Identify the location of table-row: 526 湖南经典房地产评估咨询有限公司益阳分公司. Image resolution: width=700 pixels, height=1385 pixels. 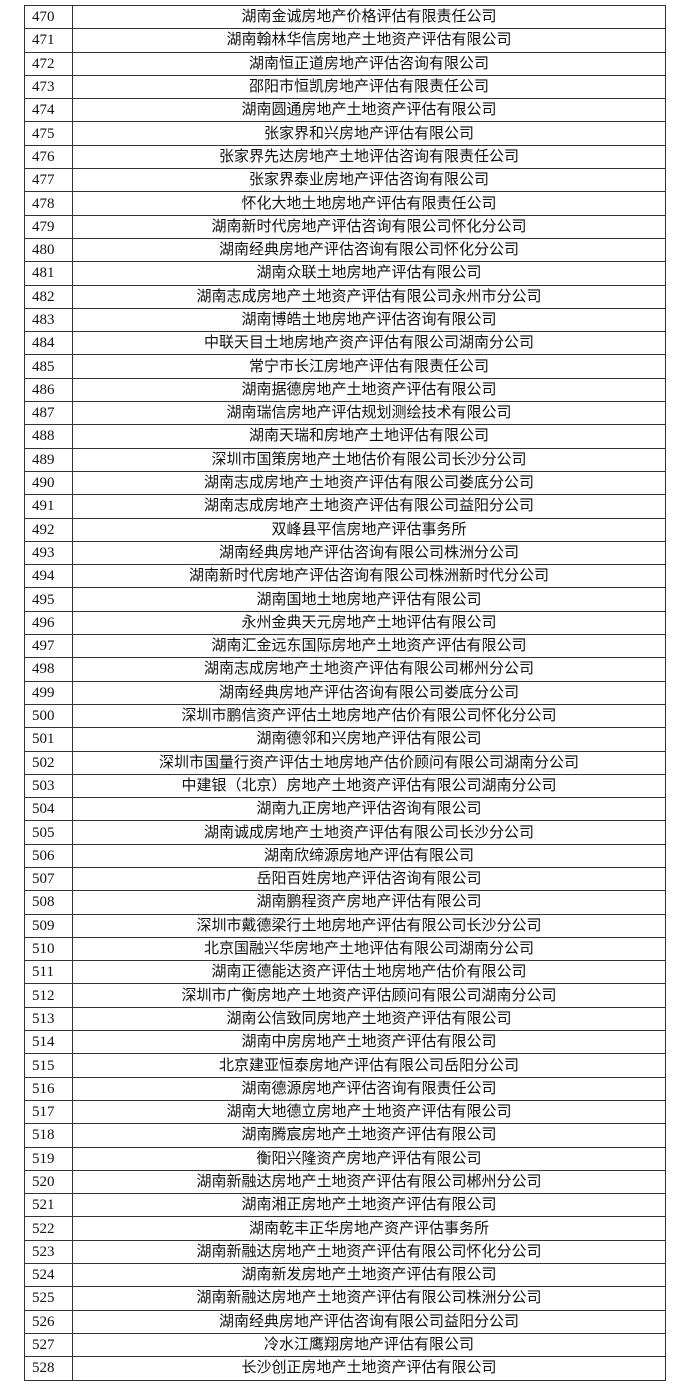
(345, 1321).